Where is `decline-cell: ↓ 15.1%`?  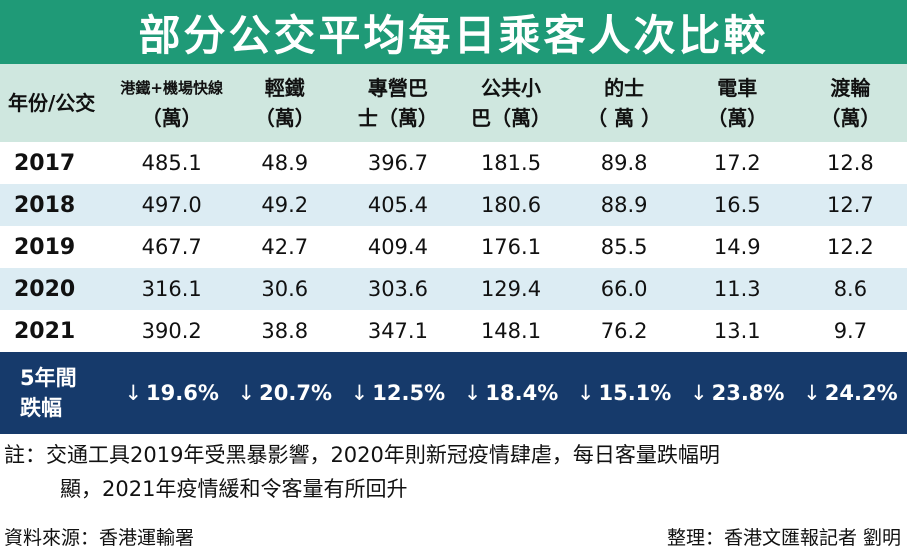
decline-cell: ↓ 15.1% is located at coordinates (624, 393).